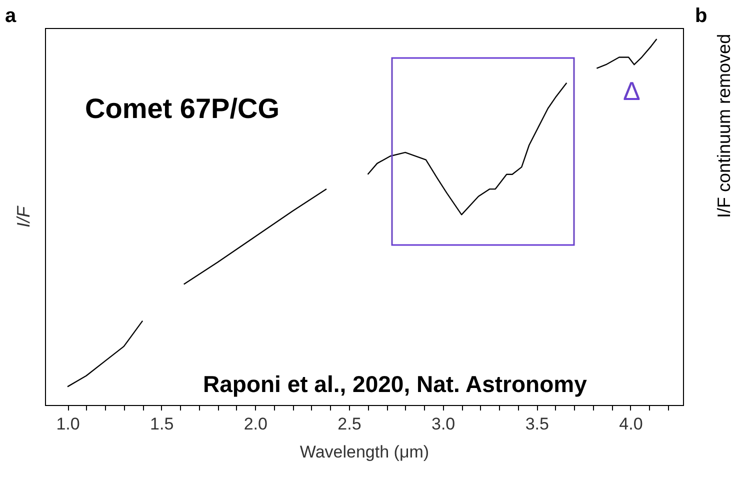 This screenshot has width=738, height=490. I want to click on y-axis-title: I/F, so click(24, 217).